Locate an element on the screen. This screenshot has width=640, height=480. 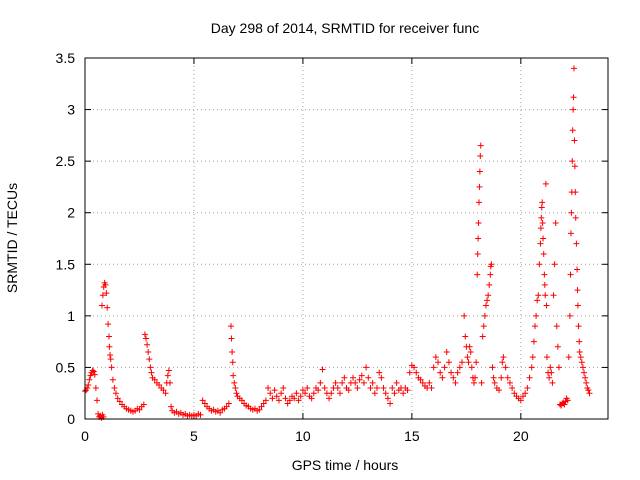
x-tick-label: 15 is located at coordinates (412, 436).